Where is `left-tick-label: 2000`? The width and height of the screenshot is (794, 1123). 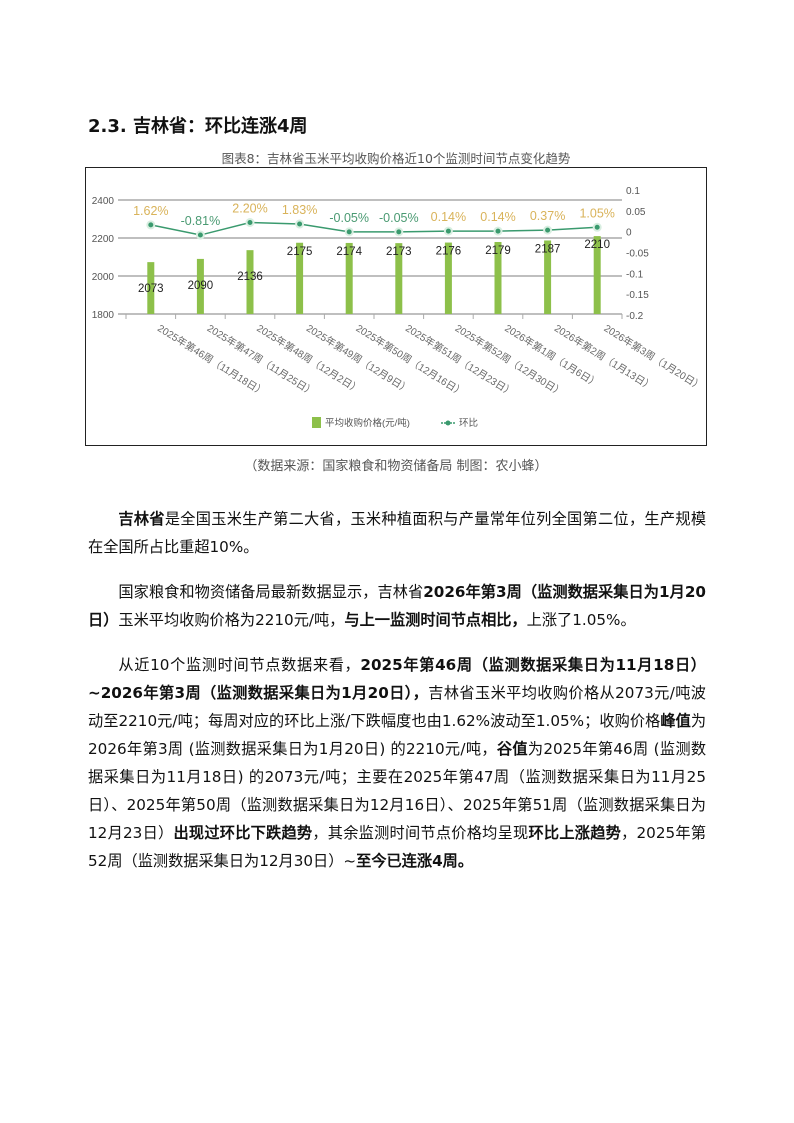
left-tick-label: 2000 is located at coordinates (103, 277).